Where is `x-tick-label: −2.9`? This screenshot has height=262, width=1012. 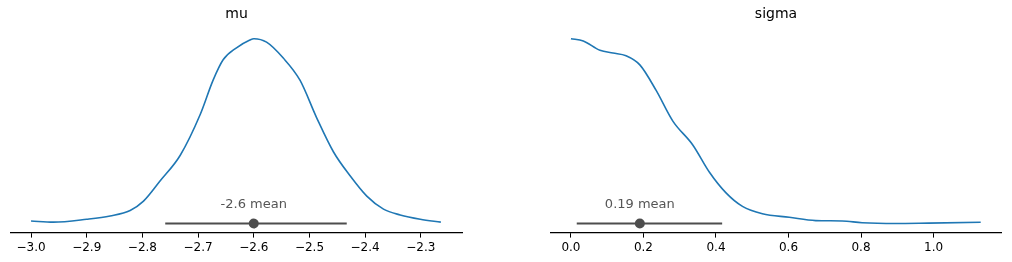 x-tick-label: −2.9 is located at coordinates (87, 246).